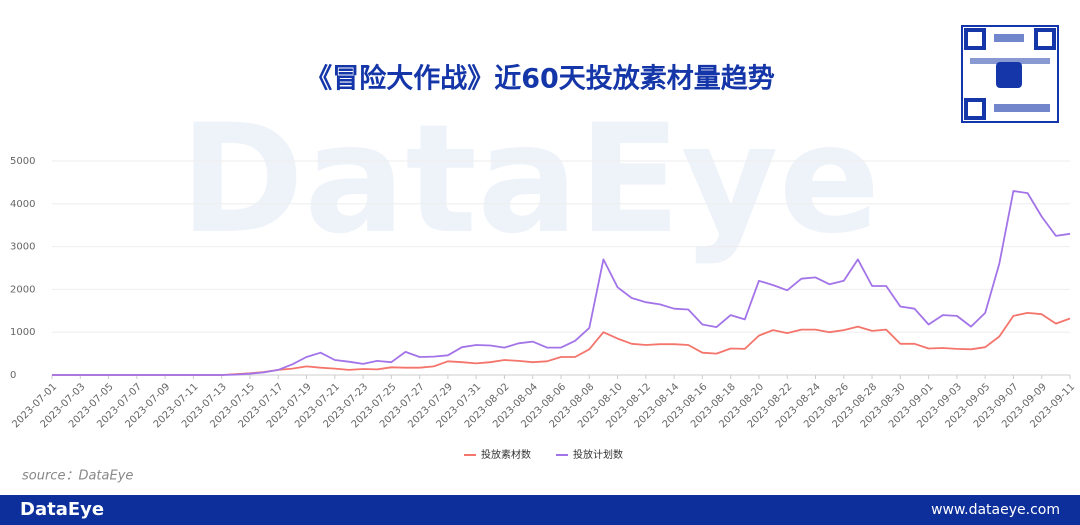  What do you see at coordinates (995, 510) in the screenshot?
I see `footer-url: www.dataeye.com` at bounding box center [995, 510].